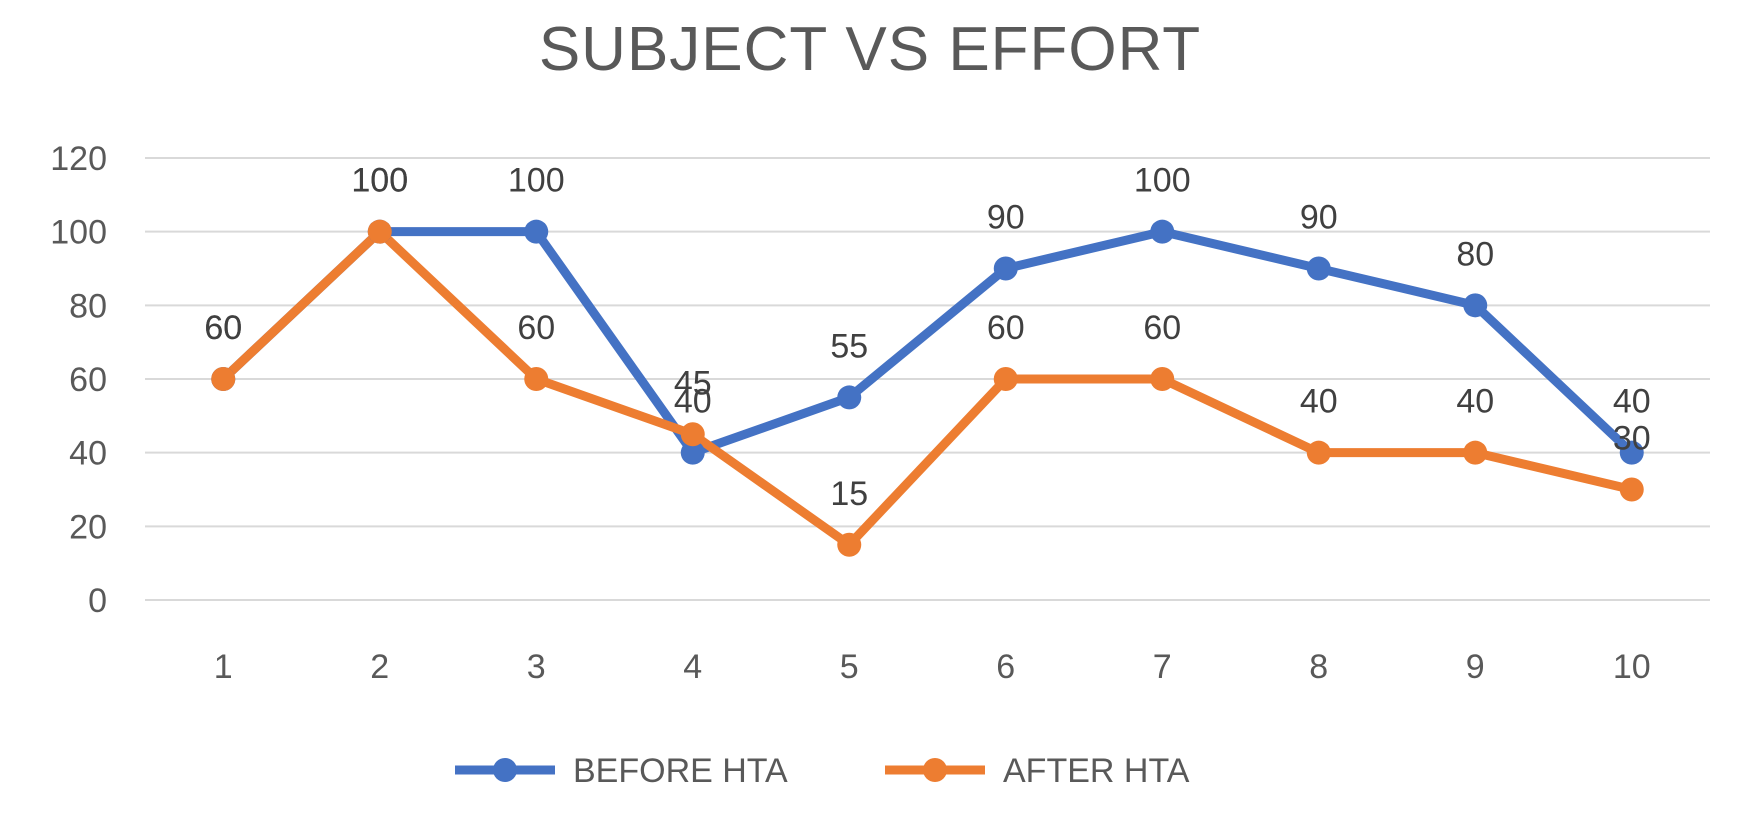 This screenshot has width=1740, height=813. Describe the element at coordinates (1475, 254) in the screenshot. I see `data-label: 80` at that location.